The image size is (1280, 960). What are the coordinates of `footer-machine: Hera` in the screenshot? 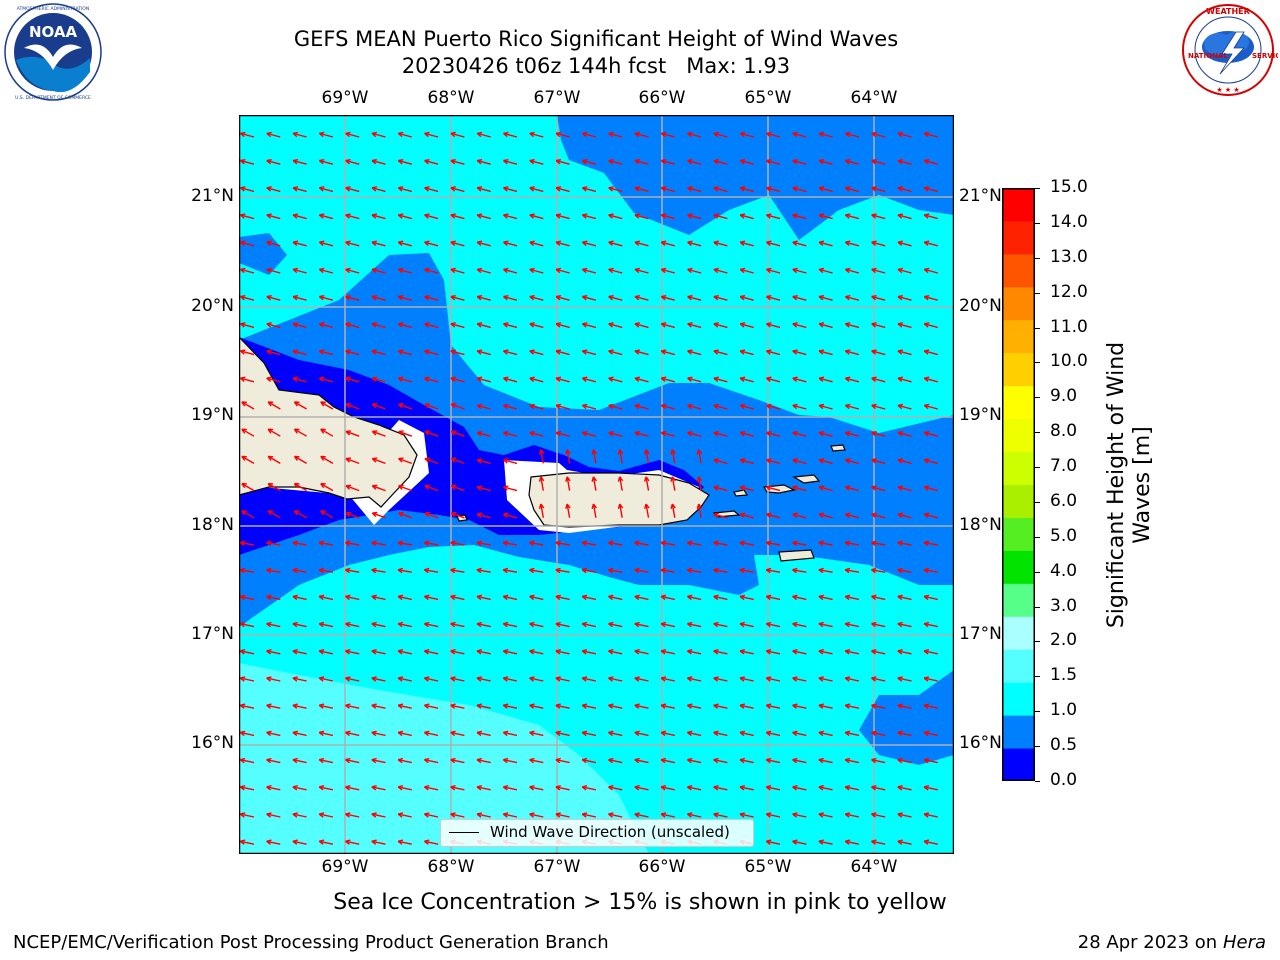 It's located at (1244, 942).